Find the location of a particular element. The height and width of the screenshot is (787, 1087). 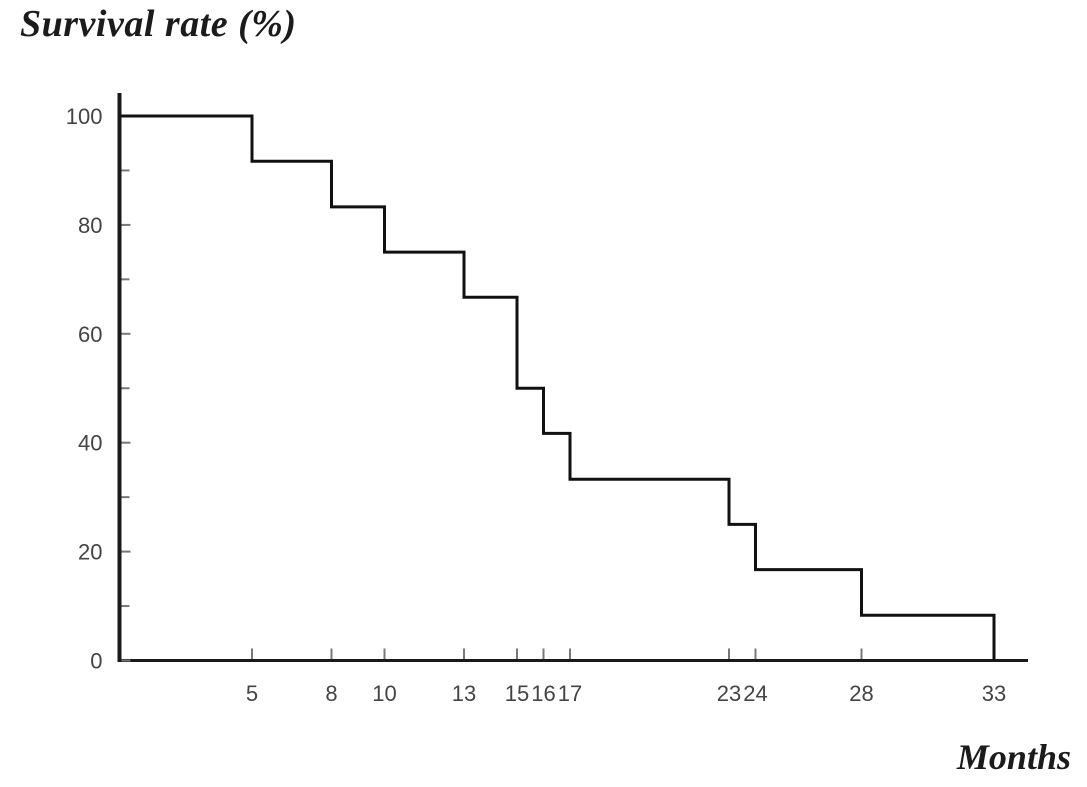

x-tick-label: 24 is located at coordinates (755, 693).